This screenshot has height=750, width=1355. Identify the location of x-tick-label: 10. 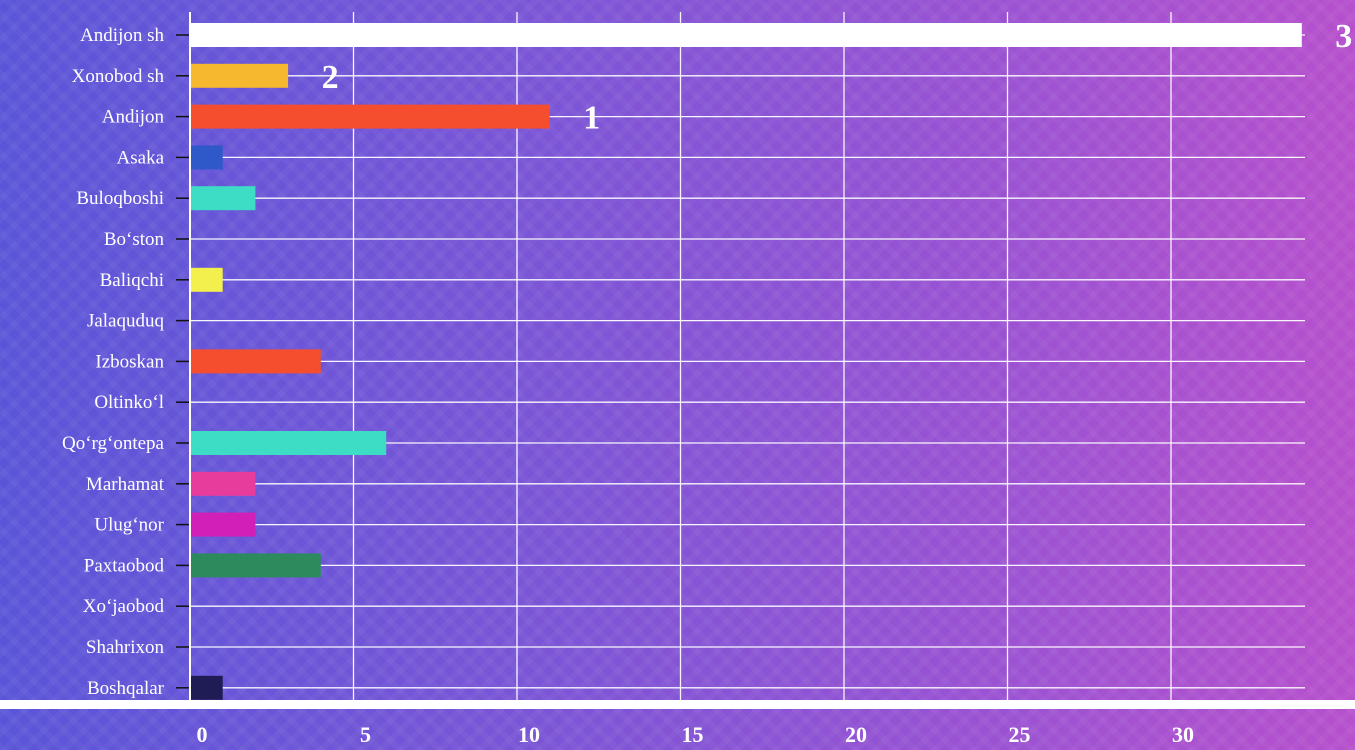
(529, 734).